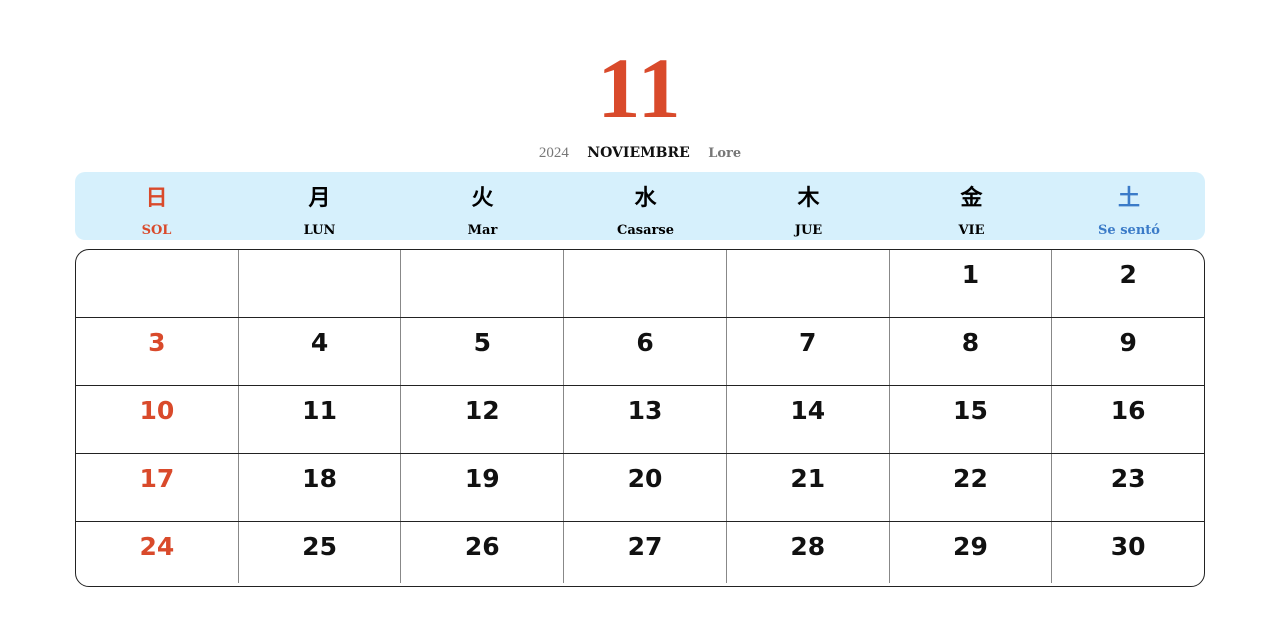  Describe the element at coordinates (483, 419) in the screenshot. I see `day-cell: 12` at that location.